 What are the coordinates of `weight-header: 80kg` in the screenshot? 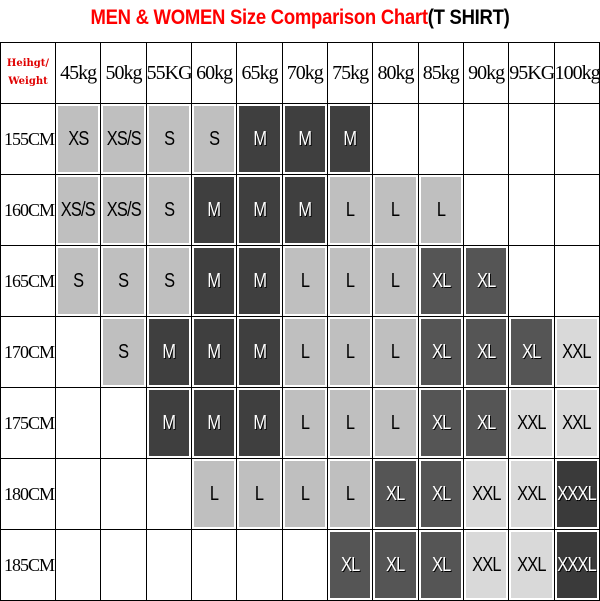 It's located at (395, 73).